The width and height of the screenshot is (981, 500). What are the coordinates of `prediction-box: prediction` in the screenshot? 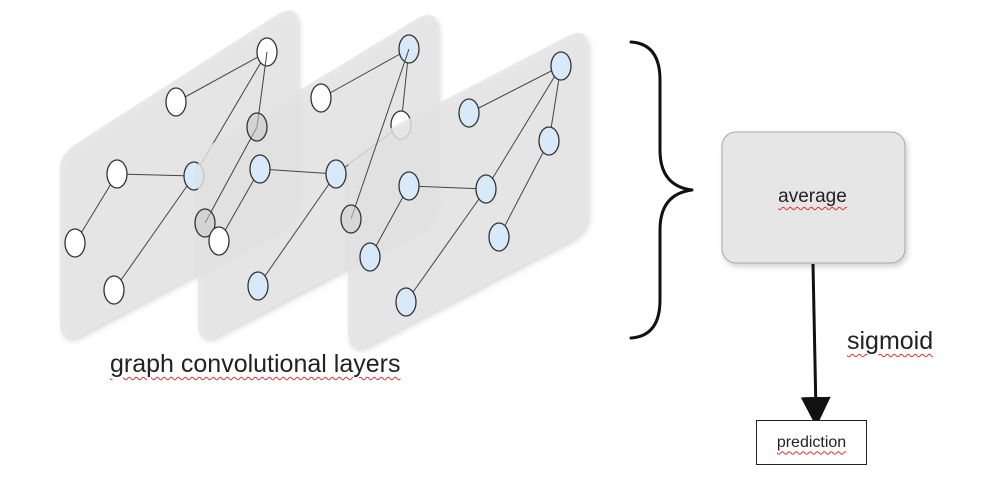 It's located at (811, 442).